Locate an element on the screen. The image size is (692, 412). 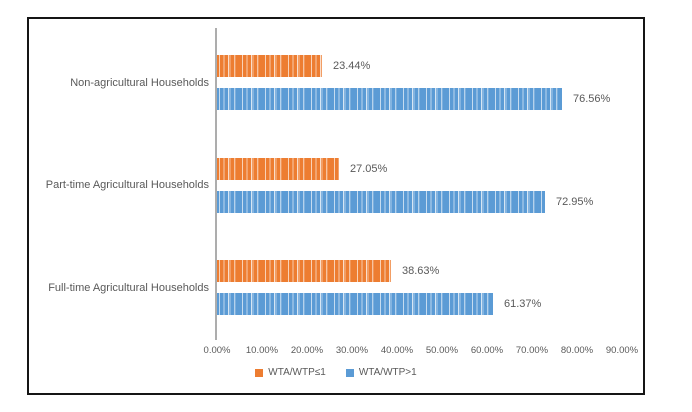
category-label: Full-time Agricultural Households is located at coordinates (128, 287).